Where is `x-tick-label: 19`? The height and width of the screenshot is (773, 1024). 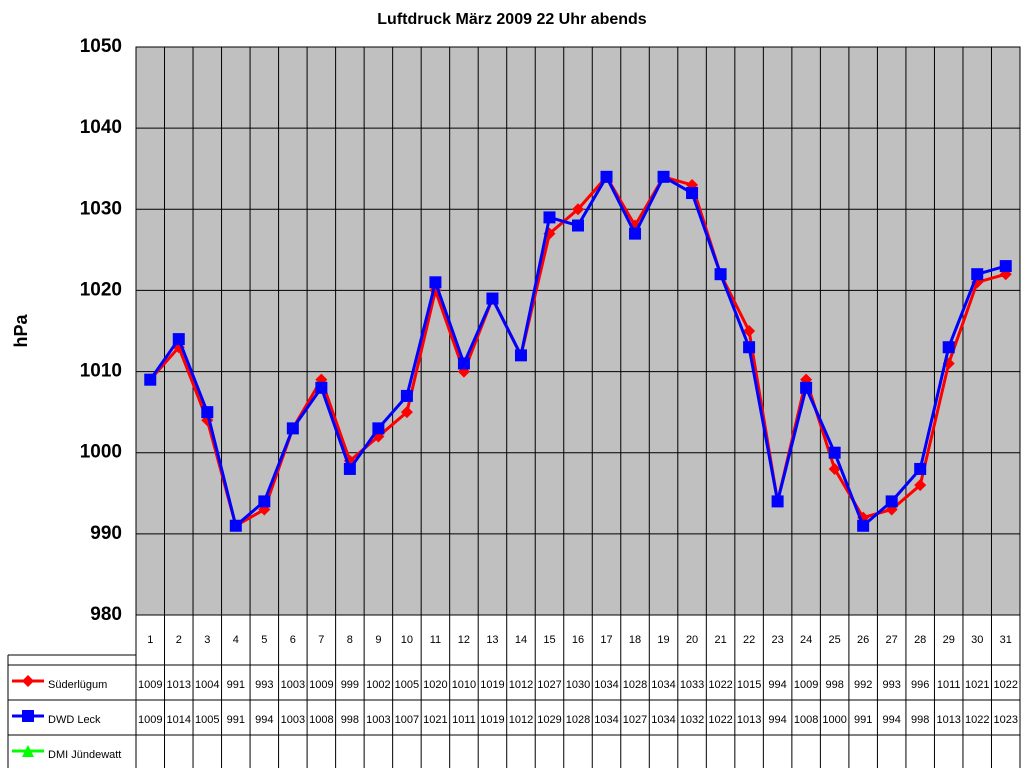
x-tick-label: 19 is located at coordinates (663, 640).